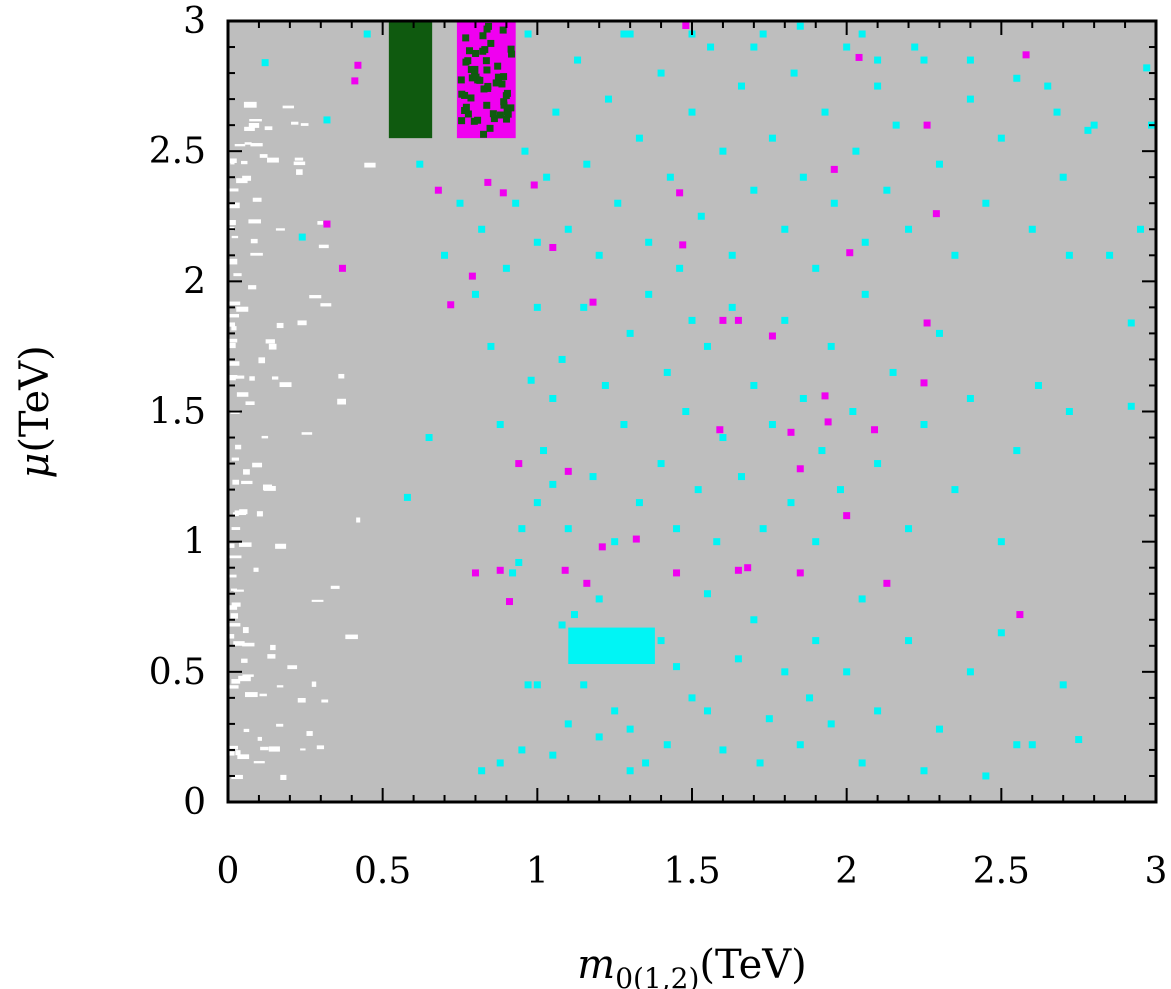  I want to click on x-tick-label: 0, so click(228, 871).